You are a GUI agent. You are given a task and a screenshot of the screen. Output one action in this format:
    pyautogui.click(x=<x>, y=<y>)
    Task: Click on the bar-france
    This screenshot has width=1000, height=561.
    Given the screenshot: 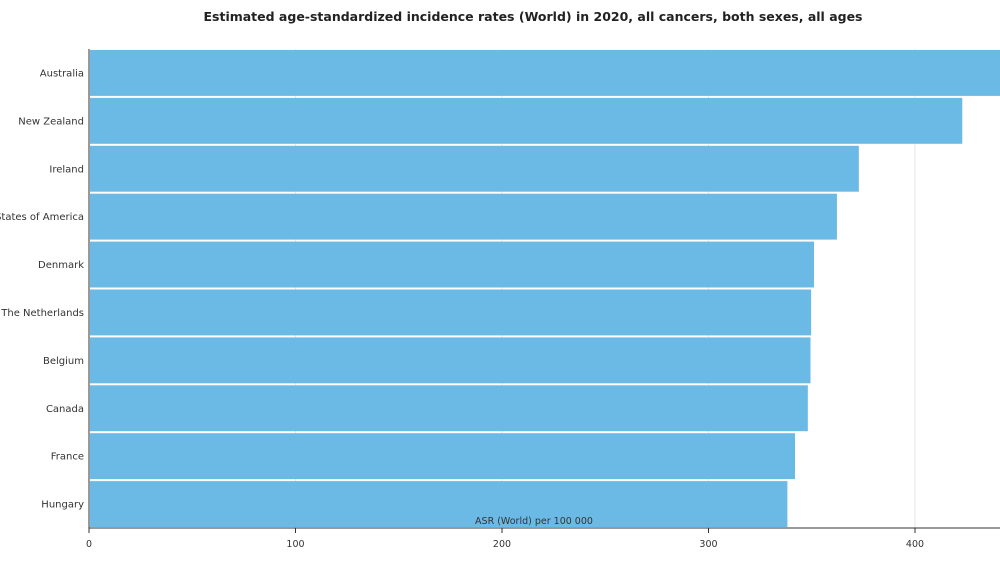 What is the action you would take?
    pyautogui.click(x=443, y=456)
    